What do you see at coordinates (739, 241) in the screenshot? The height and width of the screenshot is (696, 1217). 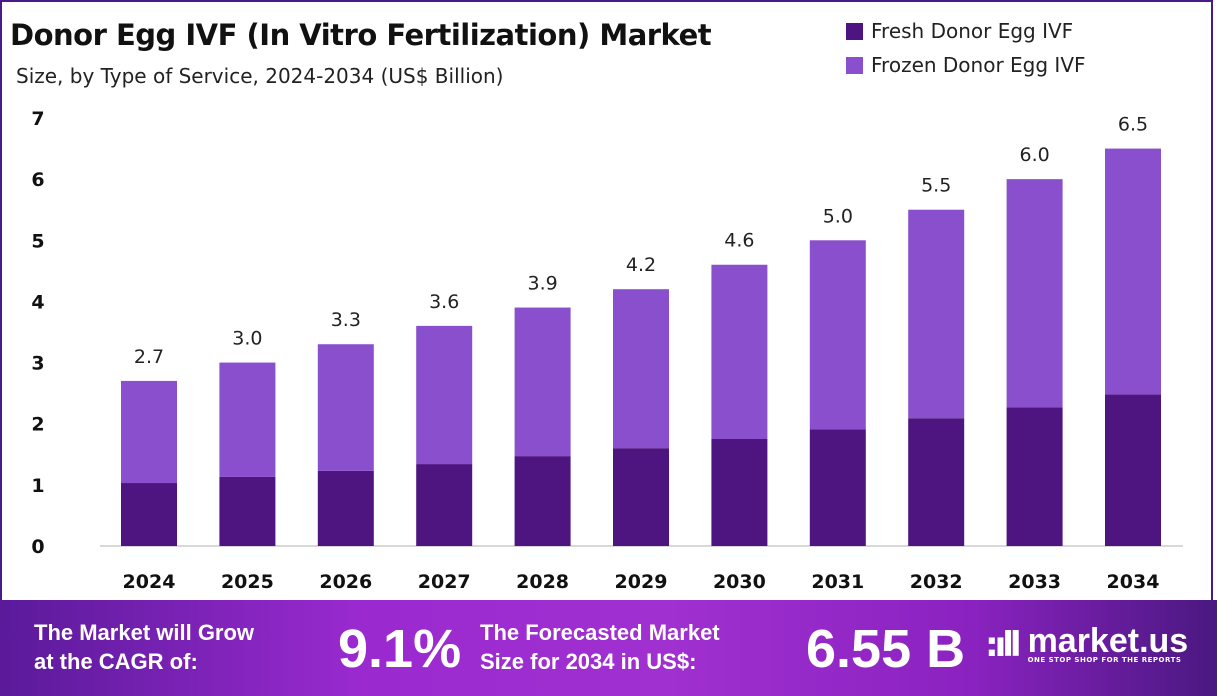 I see `total-label: 4.6` at bounding box center [739, 241].